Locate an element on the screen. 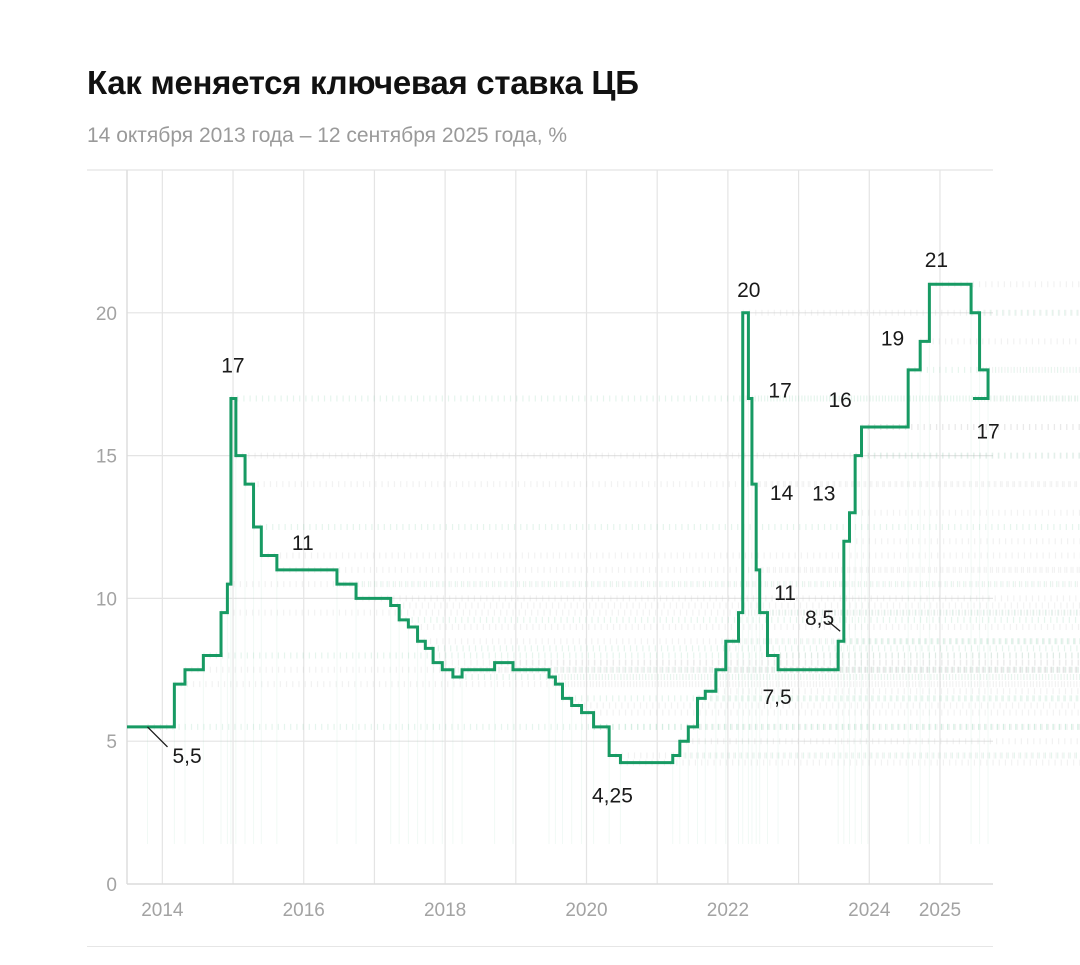 The width and height of the screenshot is (1080, 965). y-tick-labels: 0 5 10 15 20 is located at coordinates (106, 600).